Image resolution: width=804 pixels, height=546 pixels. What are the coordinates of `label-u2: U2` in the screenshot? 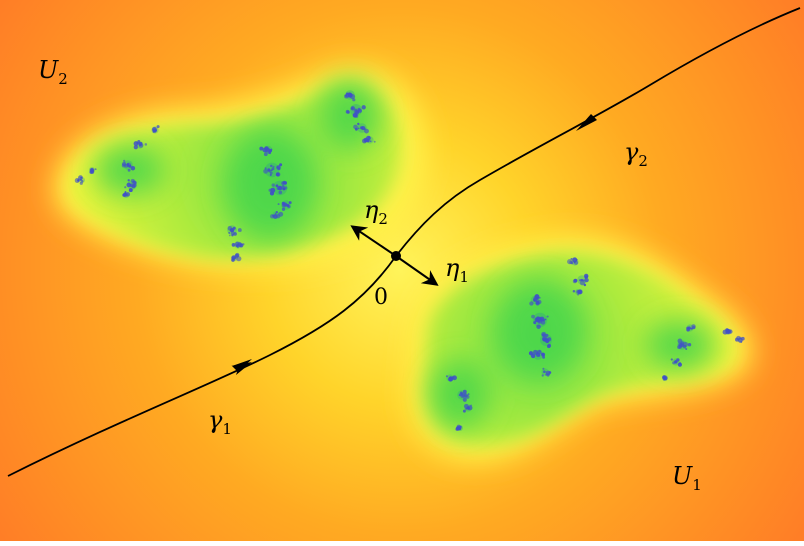 It's located at (53, 72).